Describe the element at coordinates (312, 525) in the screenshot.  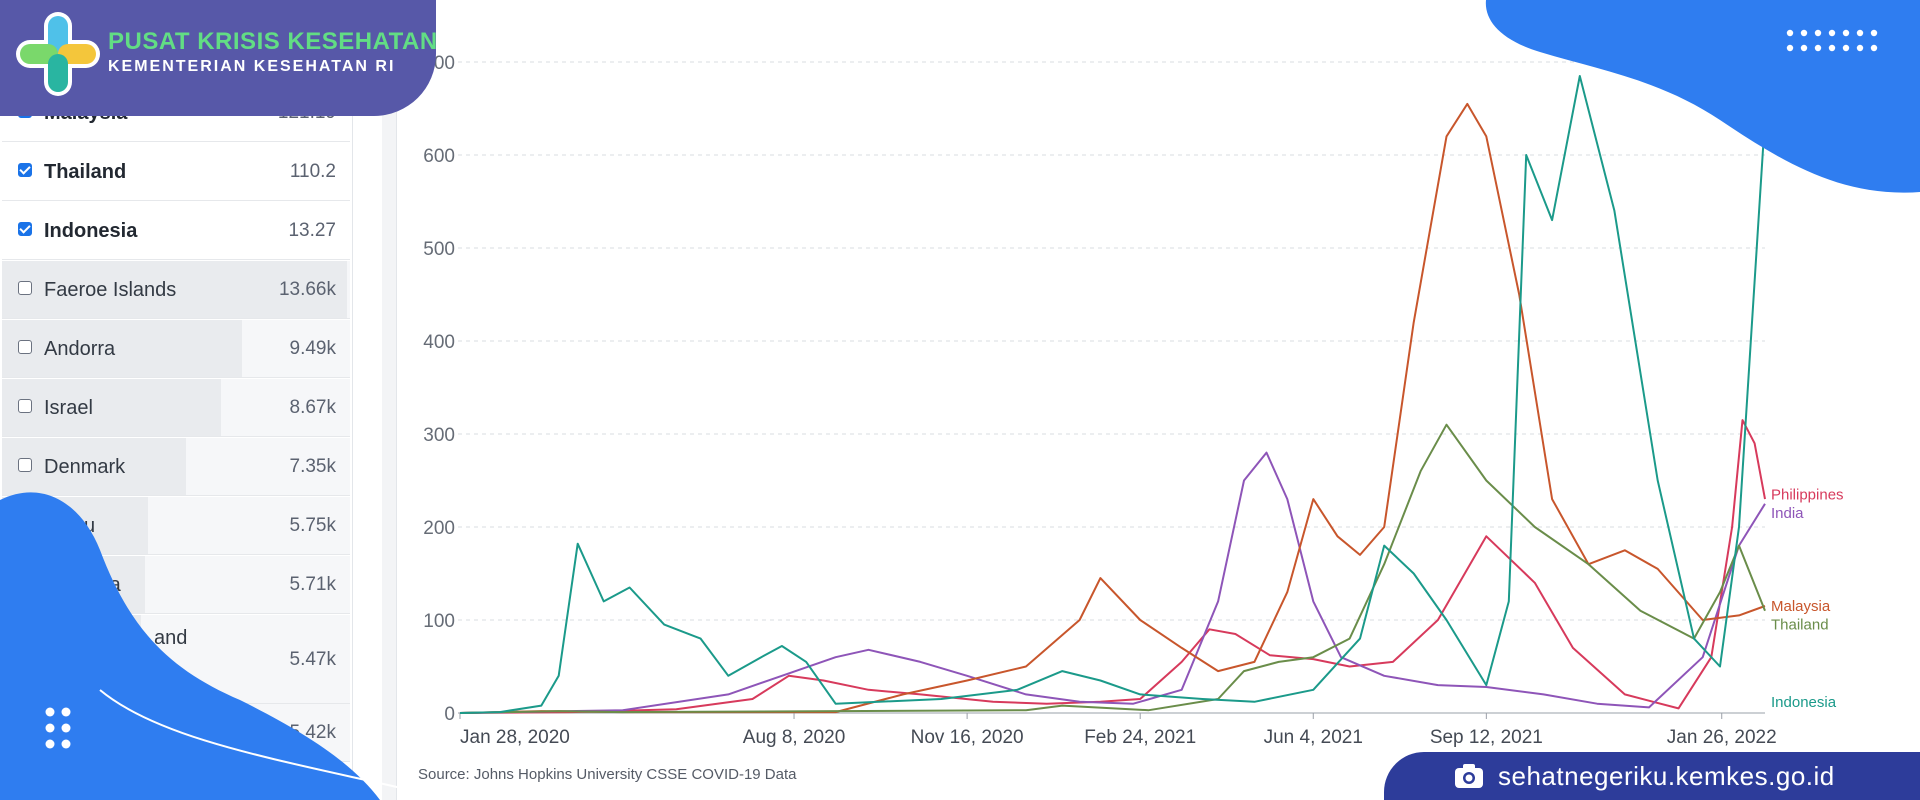
I see `country-value: 5.75k` at that location.